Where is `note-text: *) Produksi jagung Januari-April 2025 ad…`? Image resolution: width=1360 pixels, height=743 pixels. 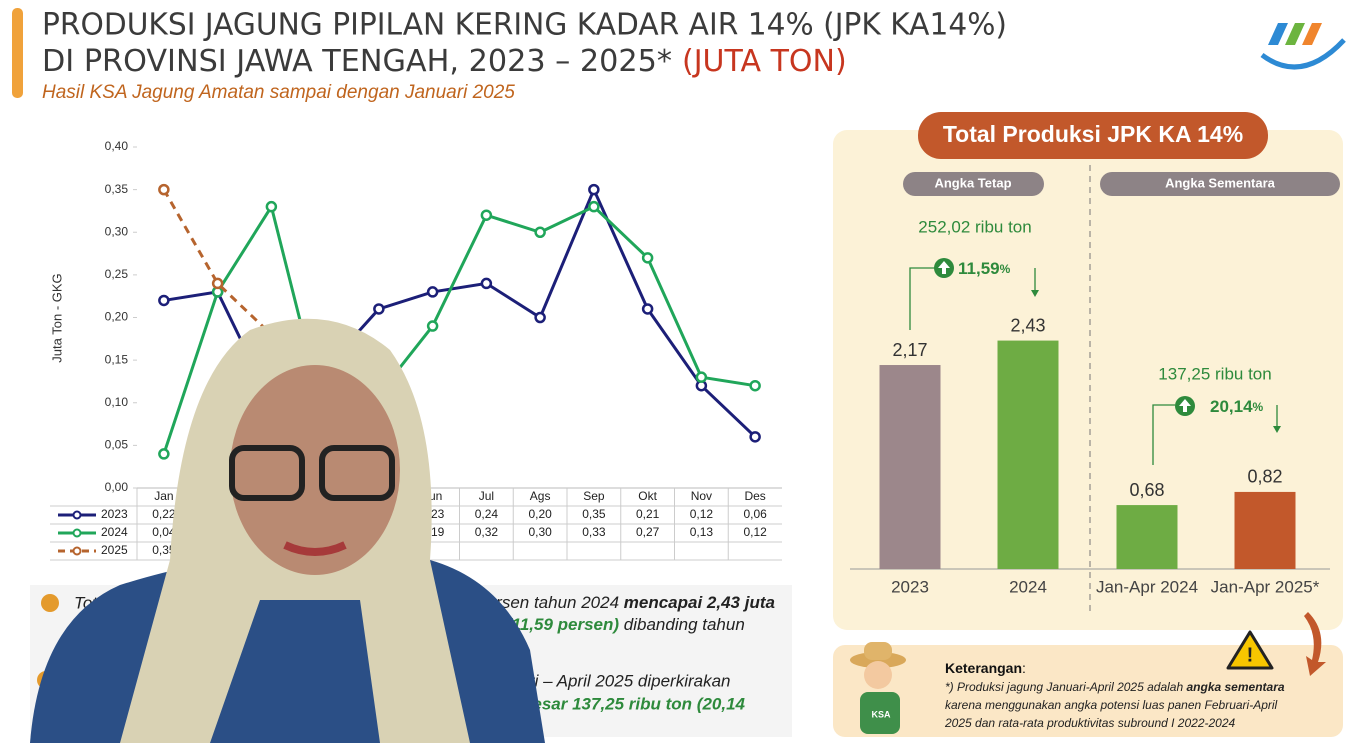
note-text: *) Produksi jagung Januari-April 2025 ad… is located at coordinates (1065, 687).